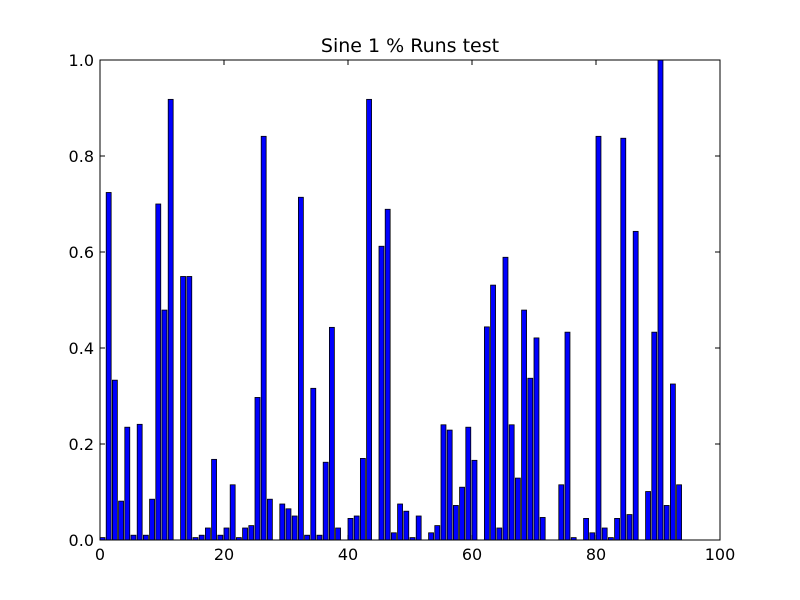 Image resolution: width=800 pixels, height=600 pixels. I want to click on x-tick-label: 20, so click(224, 554).